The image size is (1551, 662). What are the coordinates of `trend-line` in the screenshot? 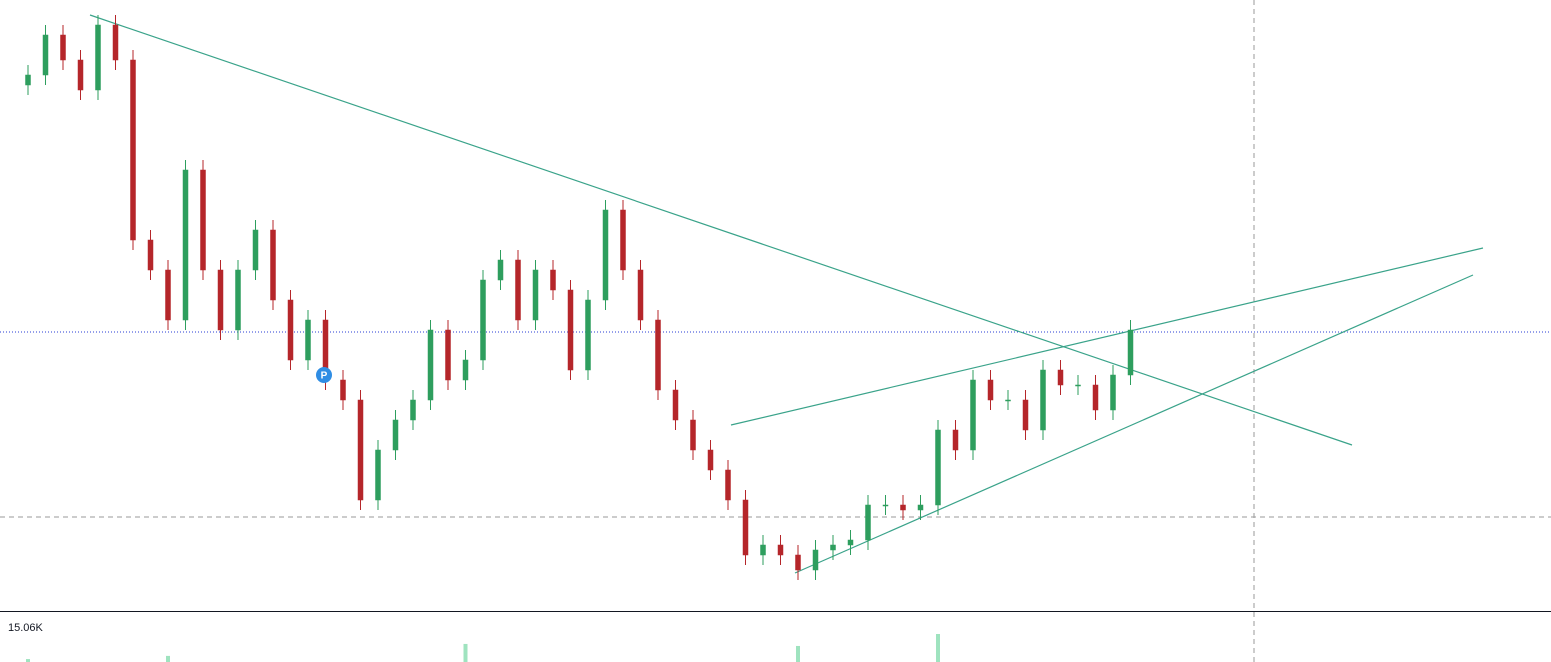 It's located at (1107, 336).